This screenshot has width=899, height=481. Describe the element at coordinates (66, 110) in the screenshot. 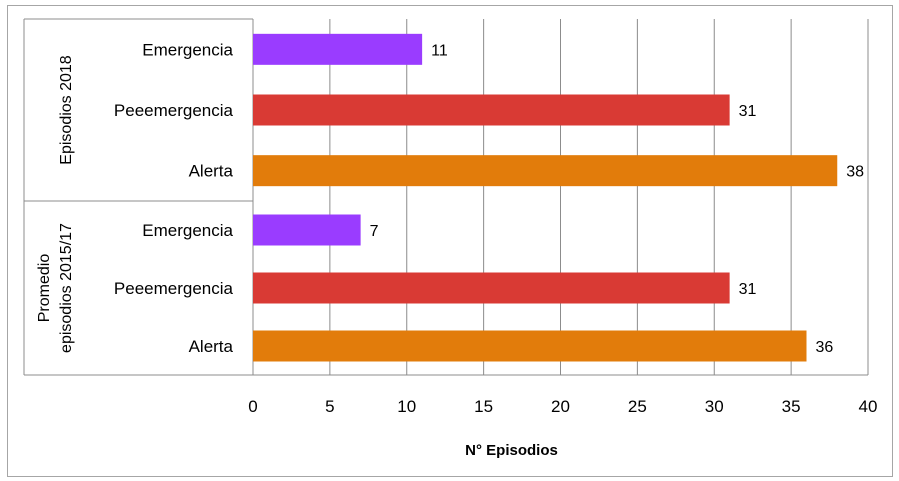

I see `group-label-0: Episodios 2018` at that location.